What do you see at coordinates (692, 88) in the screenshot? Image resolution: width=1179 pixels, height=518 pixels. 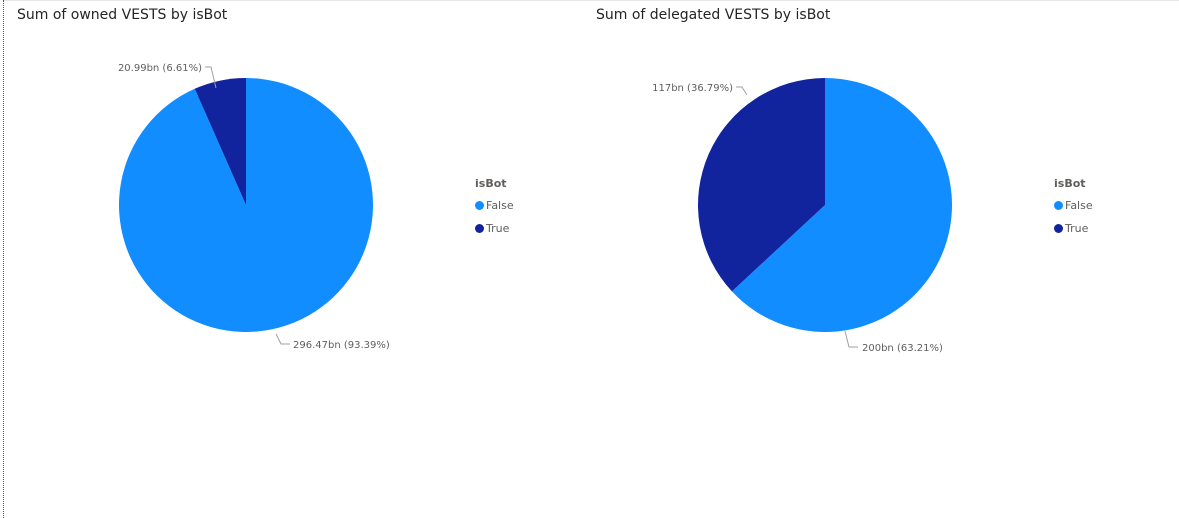 I see `data-label-true: 117bn (36.79%)` at bounding box center [692, 88].